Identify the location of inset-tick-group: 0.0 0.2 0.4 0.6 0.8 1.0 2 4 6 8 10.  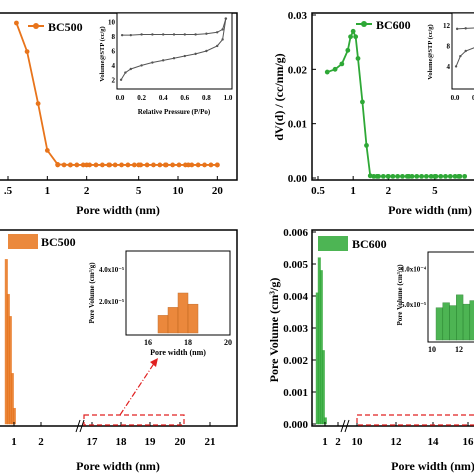
(170, 60).